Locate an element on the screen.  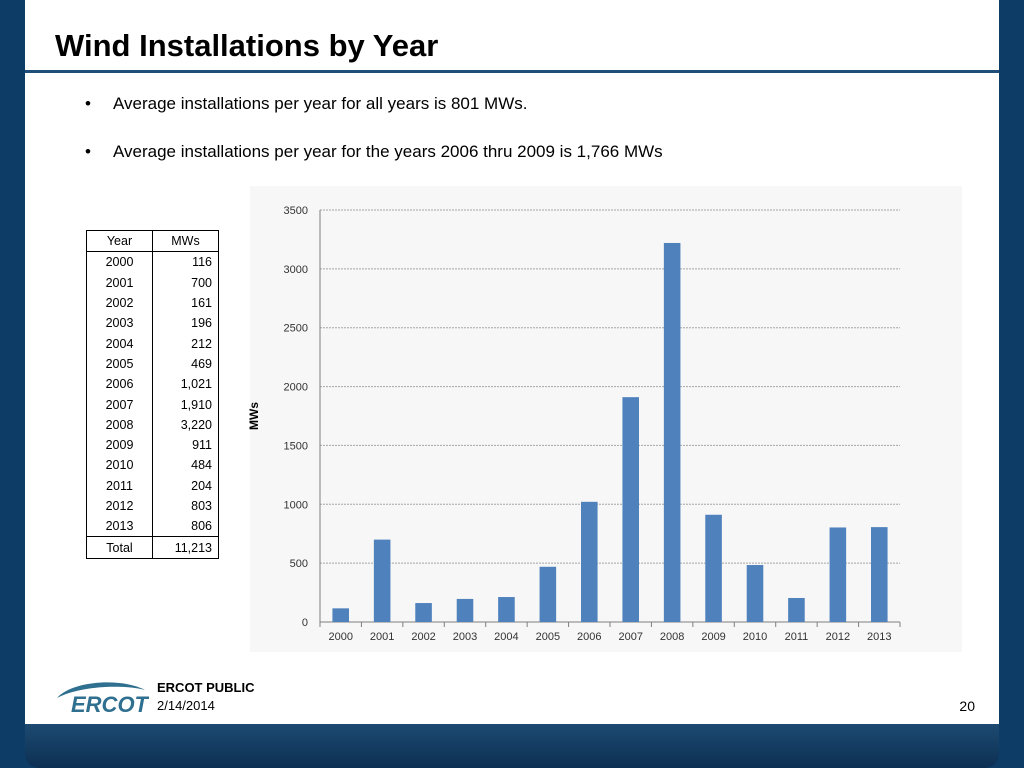
table-cell-mws: 196 is located at coordinates (201, 323).